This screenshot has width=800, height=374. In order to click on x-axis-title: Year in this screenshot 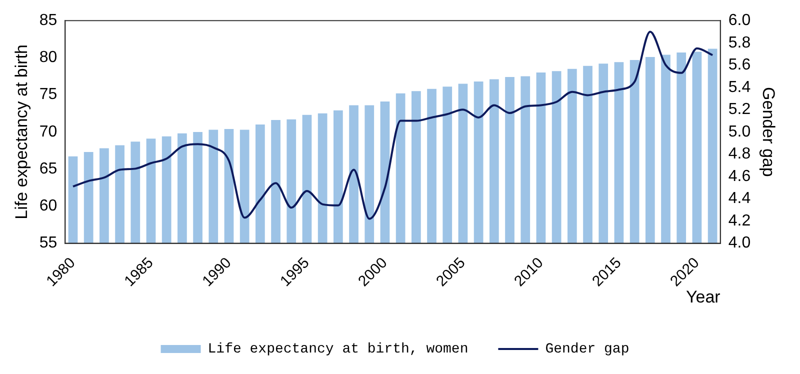, I will do `click(703, 296)`.